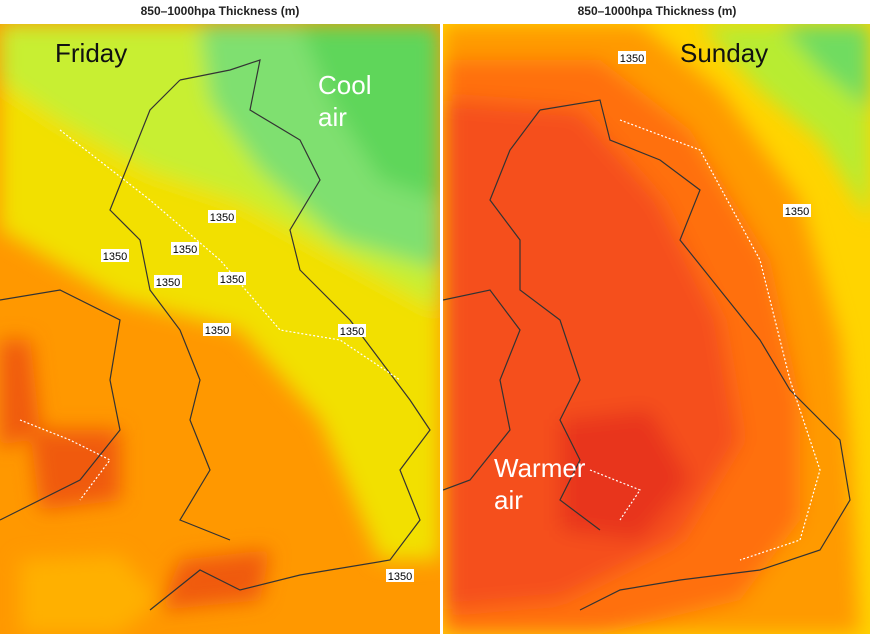 This screenshot has height=634, width=870. I want to click on annotation: Cool, so click(344, 85).